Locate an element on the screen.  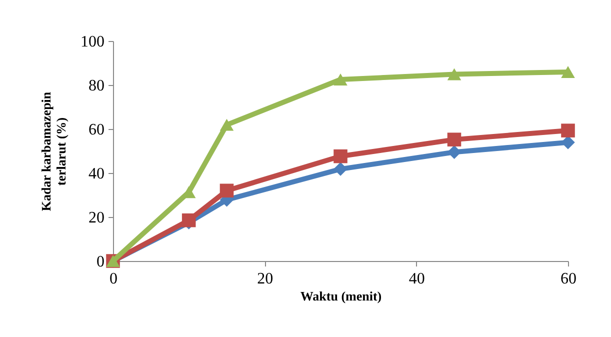
x-tick-label: 40 is located at coordinates (416, 279).